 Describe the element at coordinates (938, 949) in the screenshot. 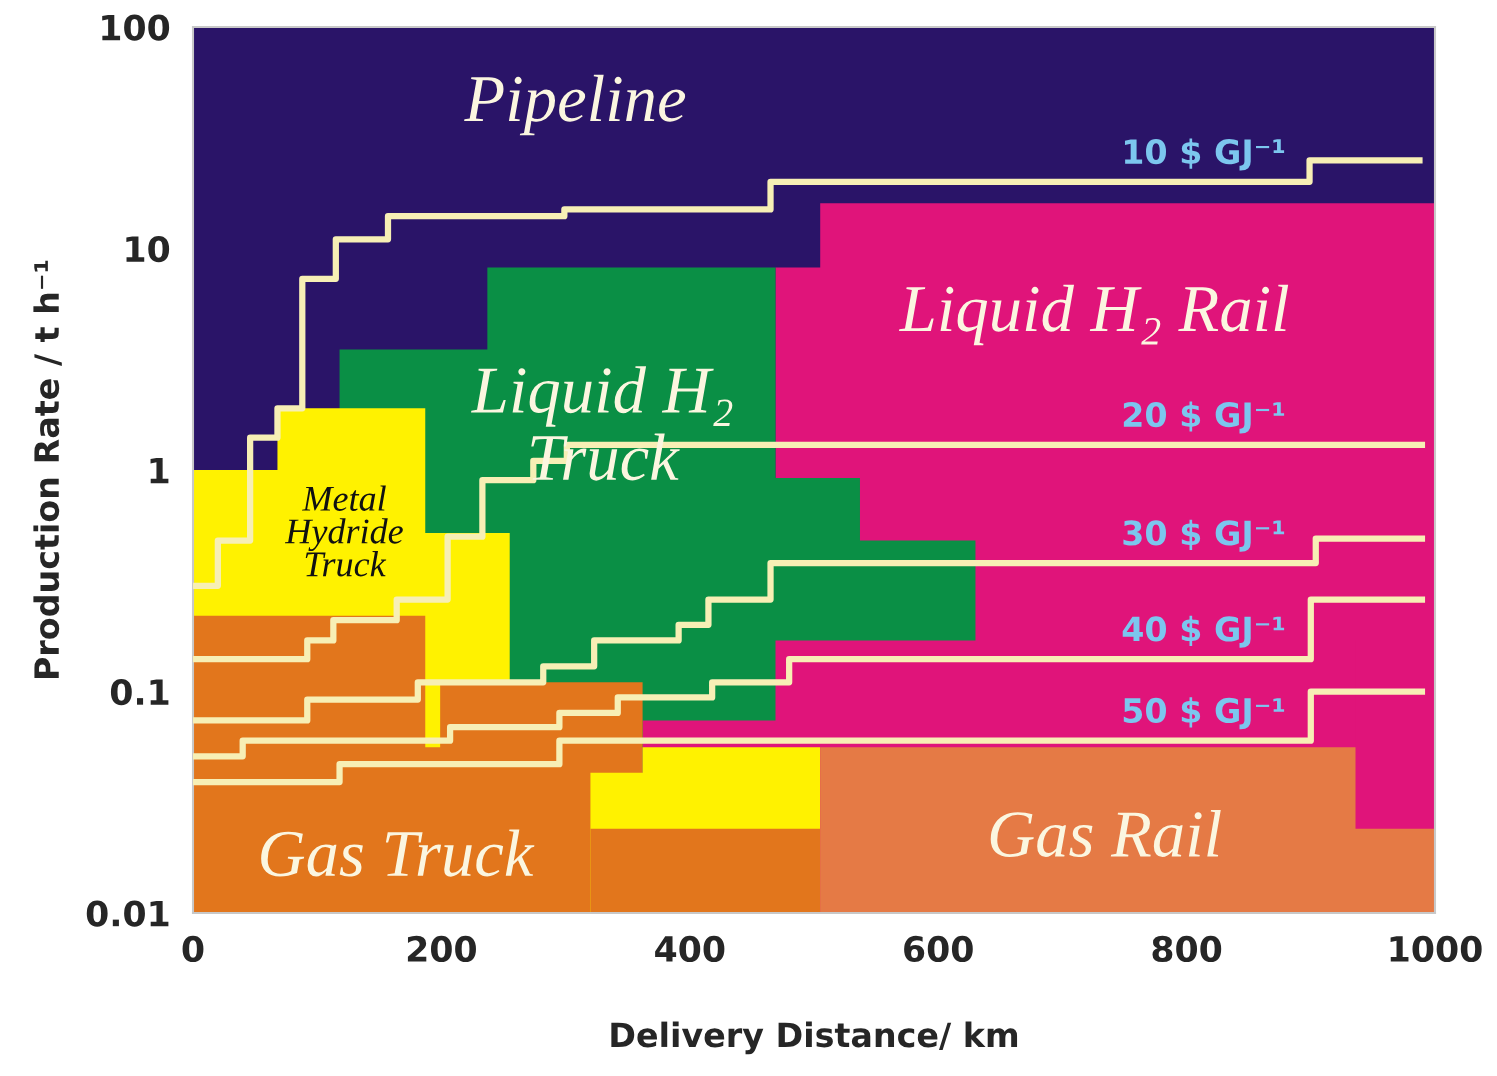

I see `x-tick-label: 600` at that location.